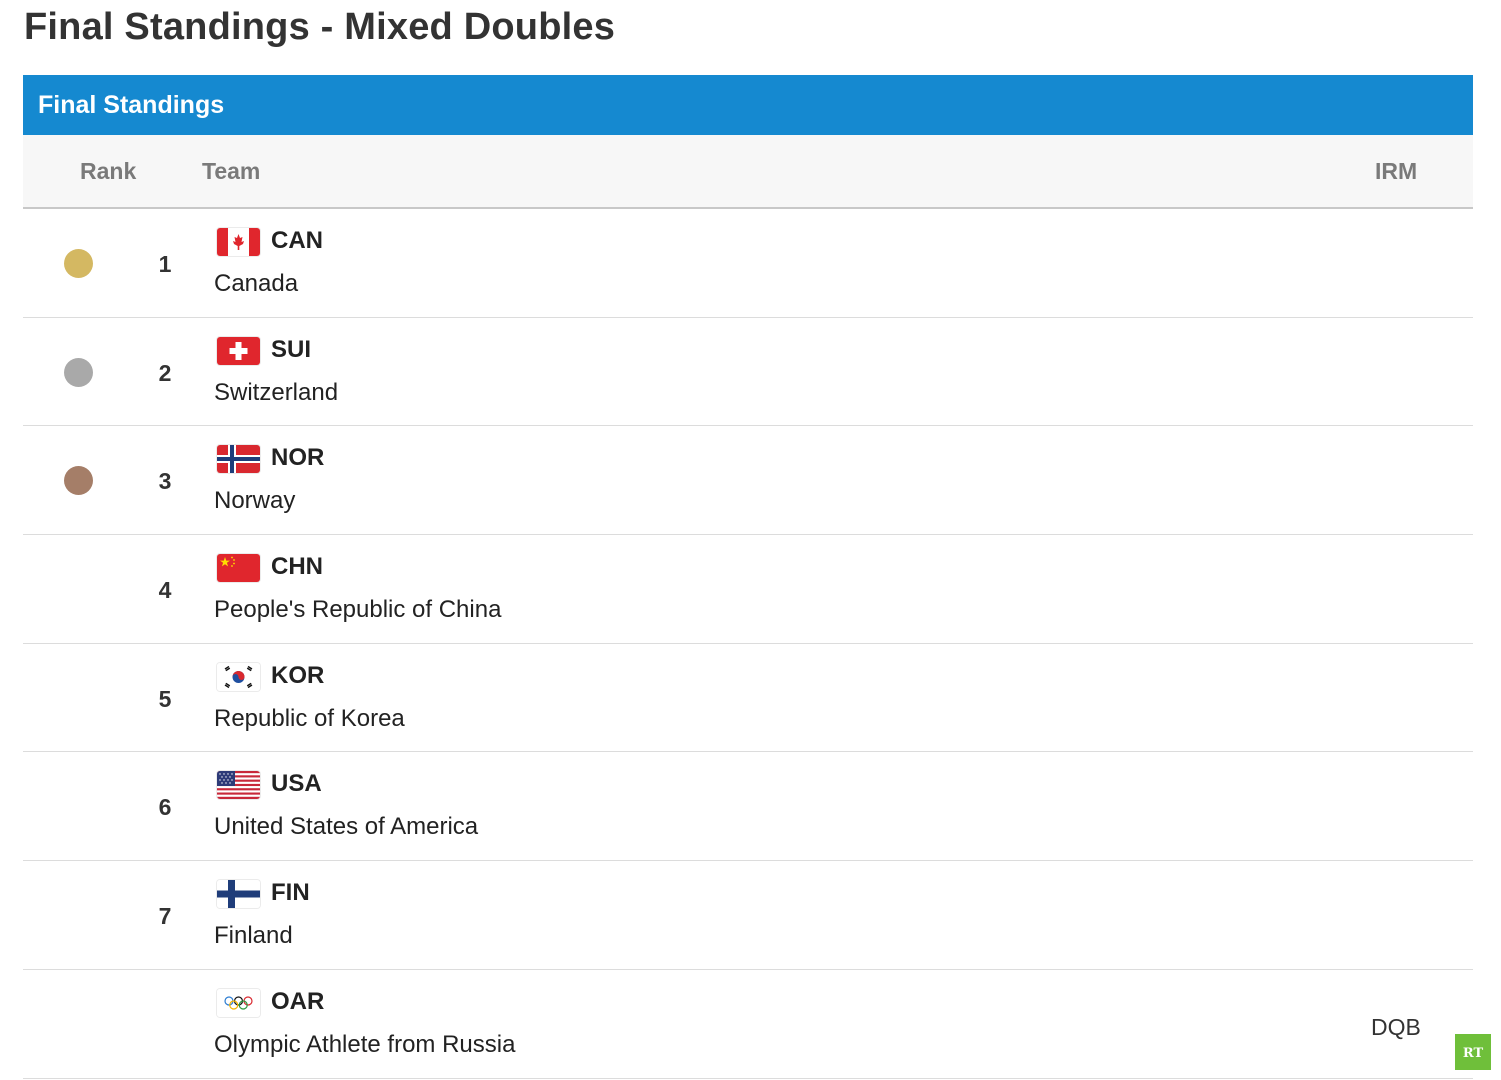 The width and height of the screenshot is (1501, 1080). I want to click on rank-value: 5, so click(165, 698).